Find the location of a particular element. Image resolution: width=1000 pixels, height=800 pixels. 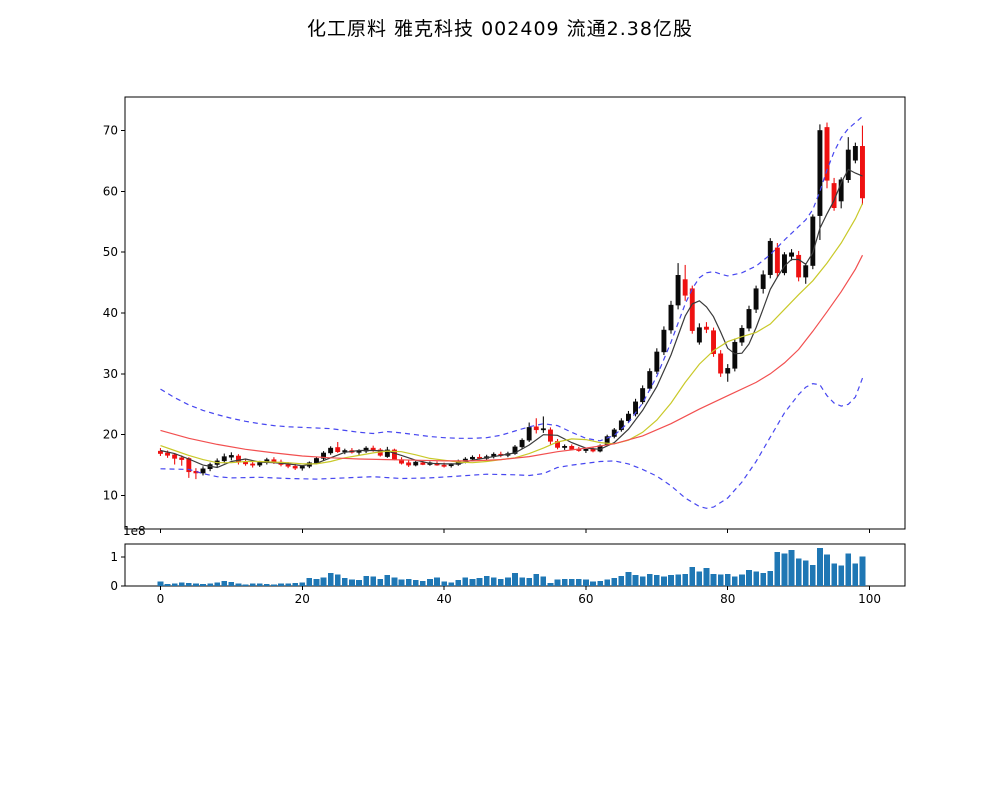

x-tick-label: 60 is located at coordinates (585, 599).